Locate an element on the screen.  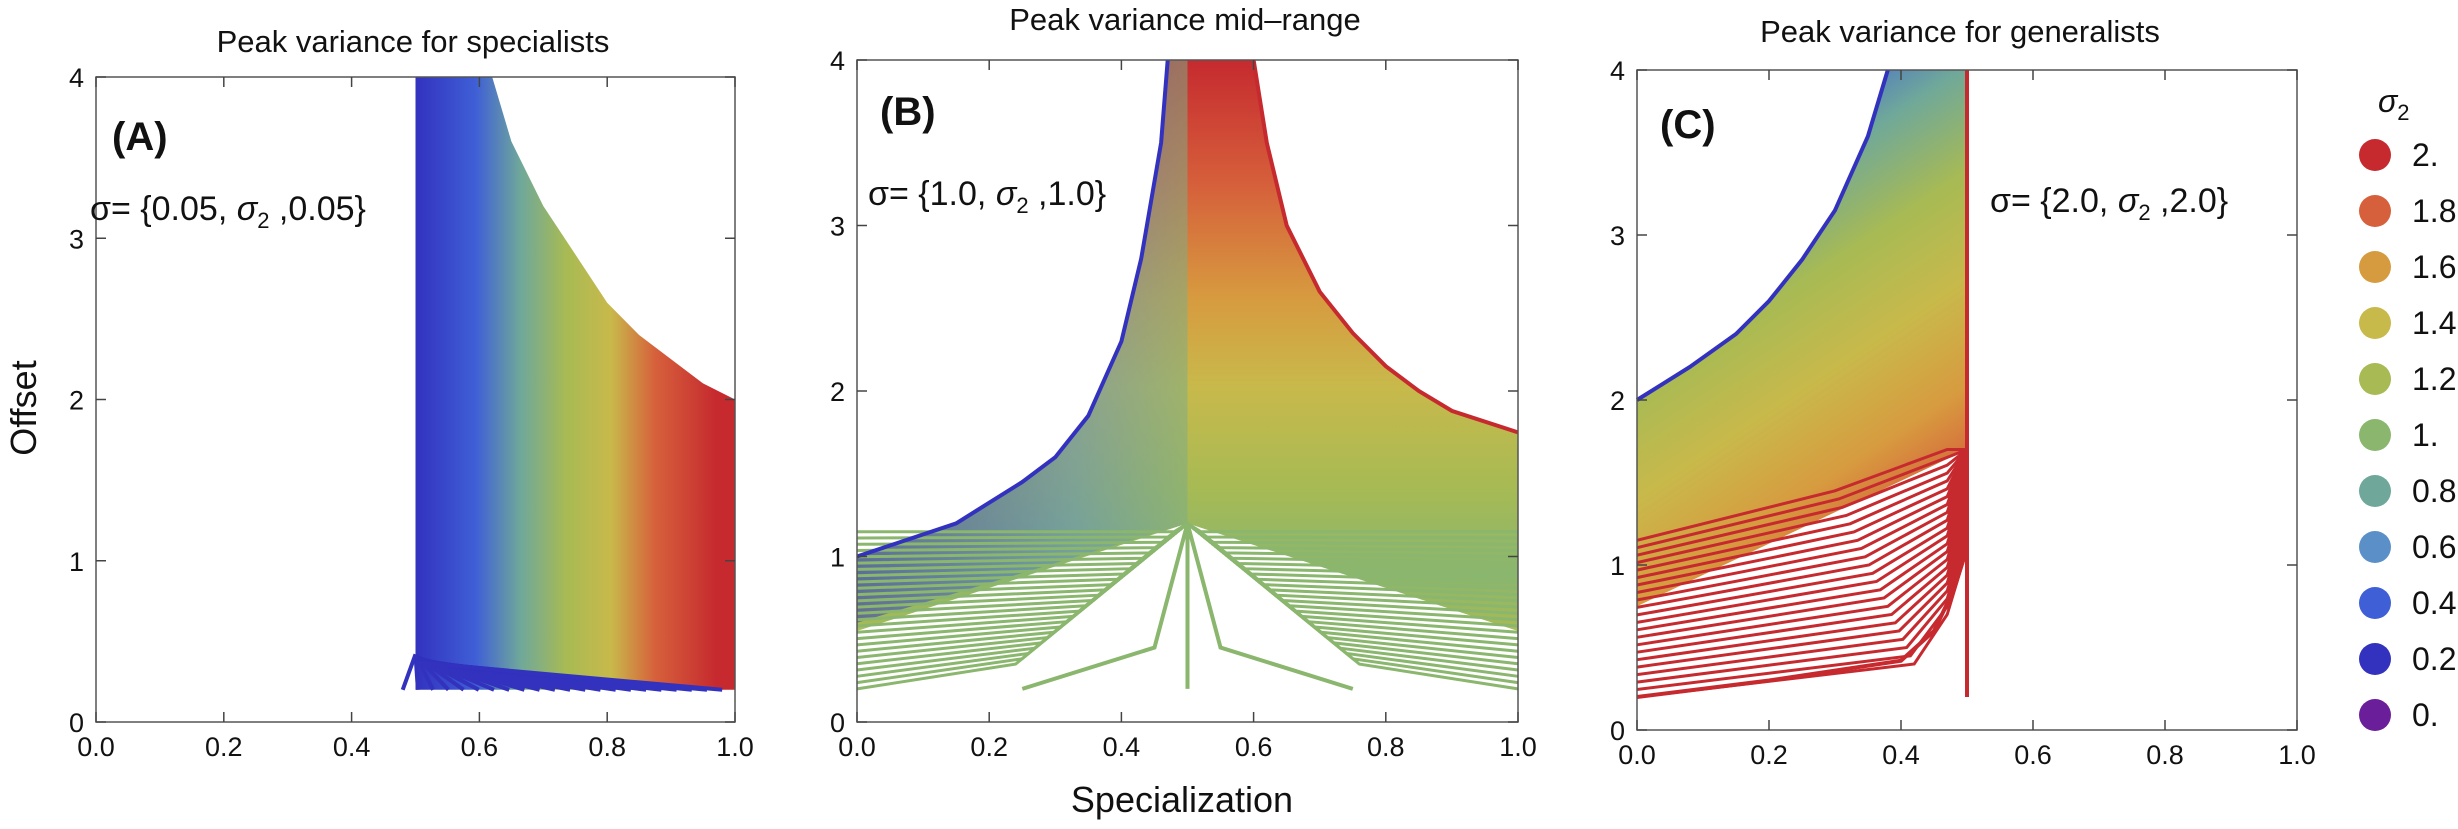
legend-label: 0.4 is located at coordinates (2434, 603).